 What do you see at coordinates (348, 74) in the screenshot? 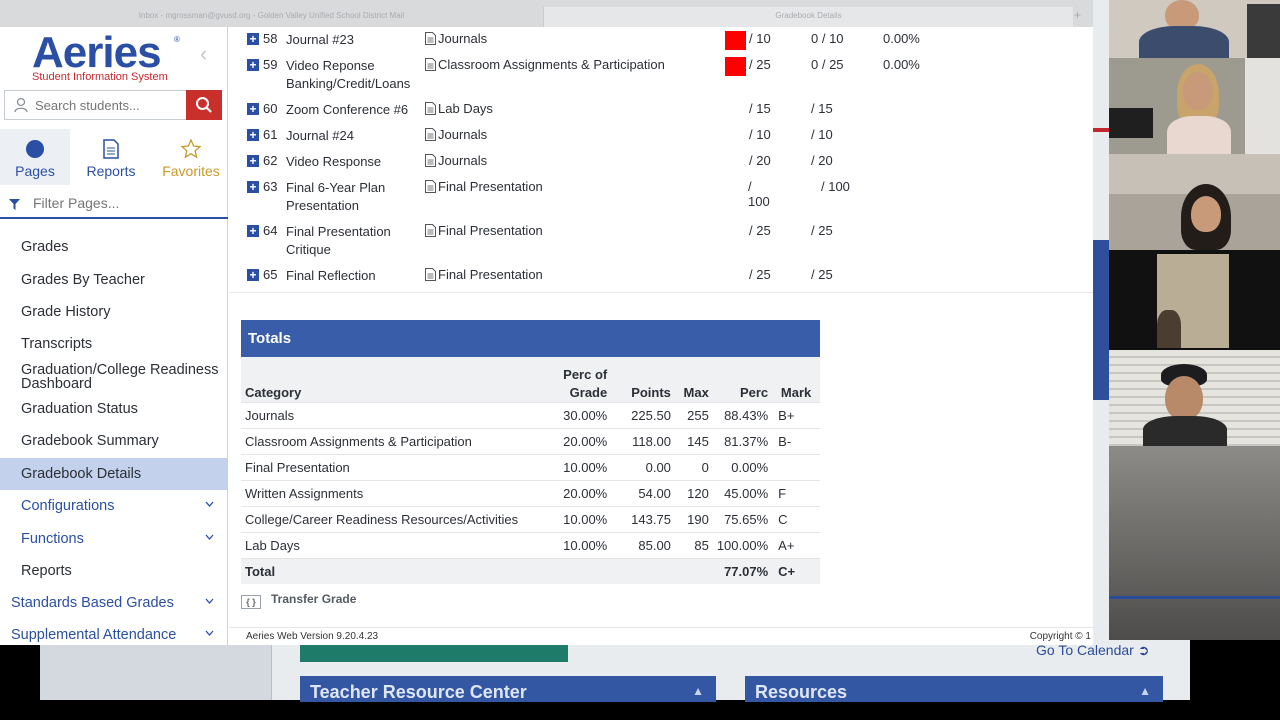
I see `assignment-name: Video Reponse Banking/Credit/Loans` at bounding box center [348, 74].